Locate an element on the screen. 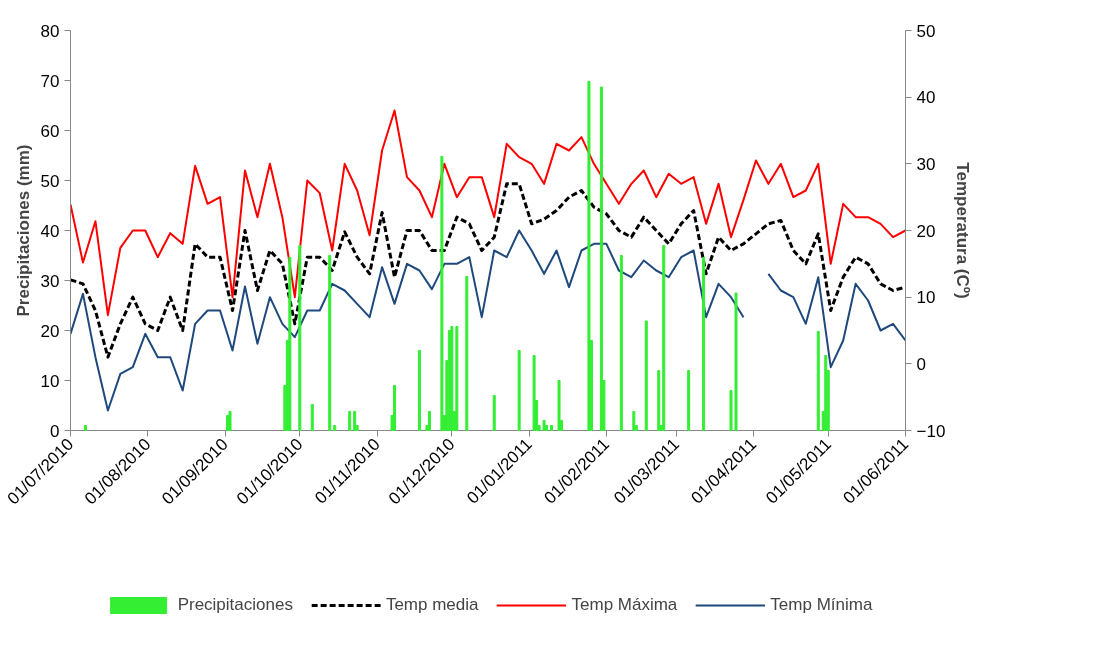 This screenshot has width=1094, height=656. y-tick-label: 70 is located at coordinates (50, 81).